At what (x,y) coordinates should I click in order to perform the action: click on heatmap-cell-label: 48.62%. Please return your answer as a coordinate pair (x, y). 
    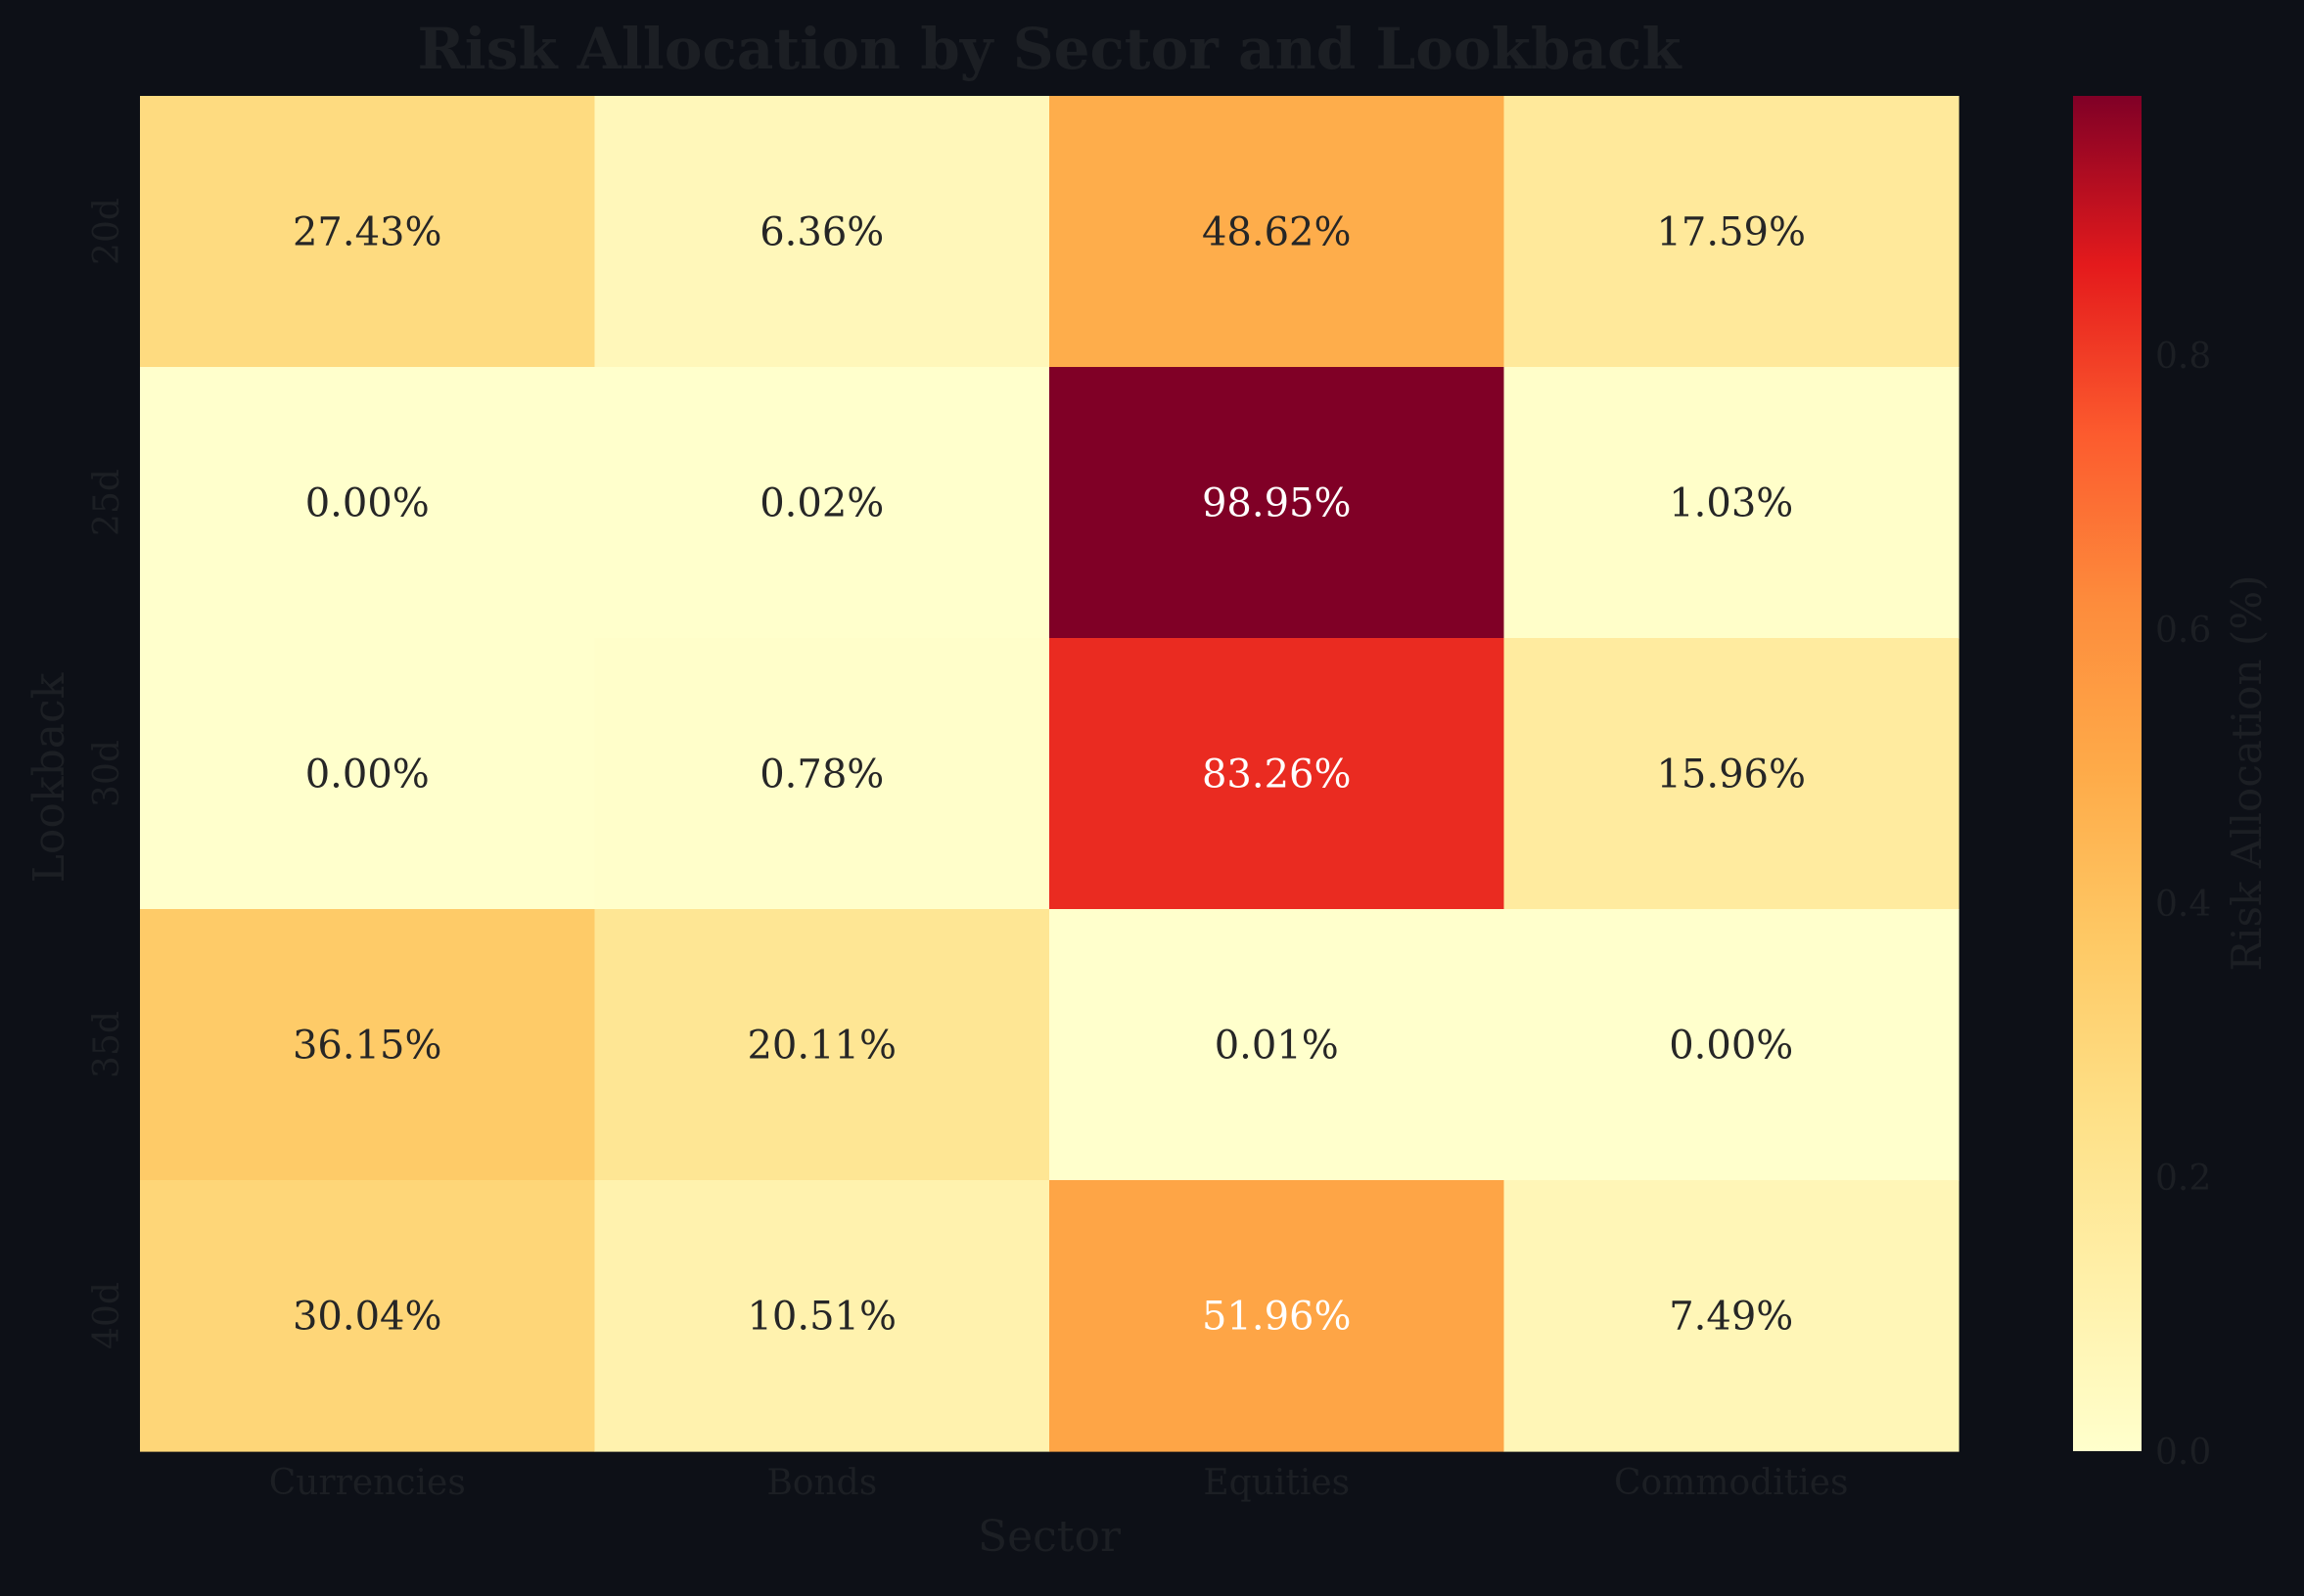
    Looking at the image, I should click on (1277, 232).